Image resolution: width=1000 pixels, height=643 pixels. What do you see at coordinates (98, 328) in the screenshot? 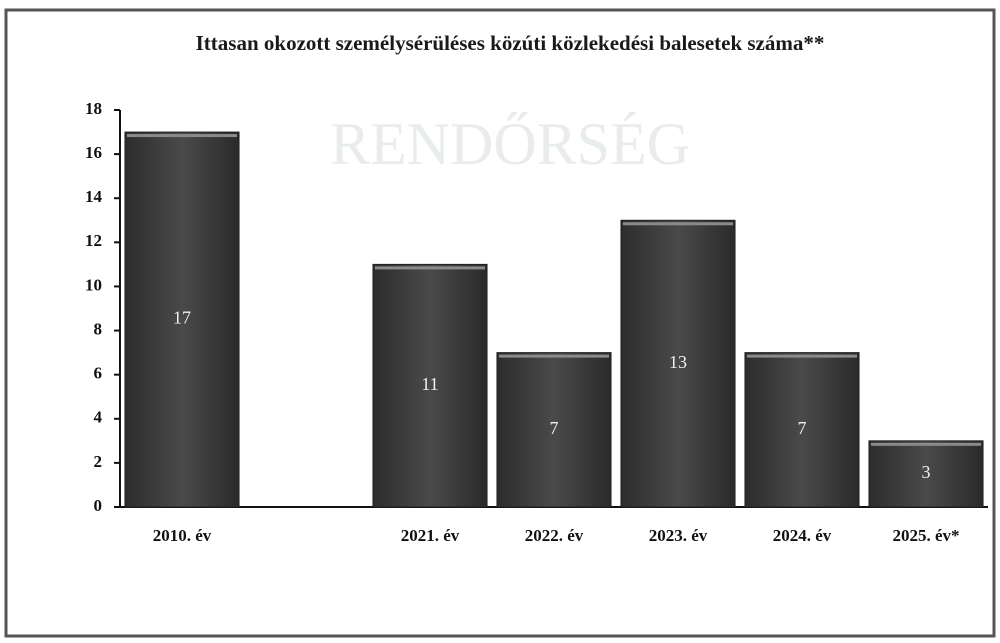
I see `y-tick-label: 8` at bounding box center [98, 328].